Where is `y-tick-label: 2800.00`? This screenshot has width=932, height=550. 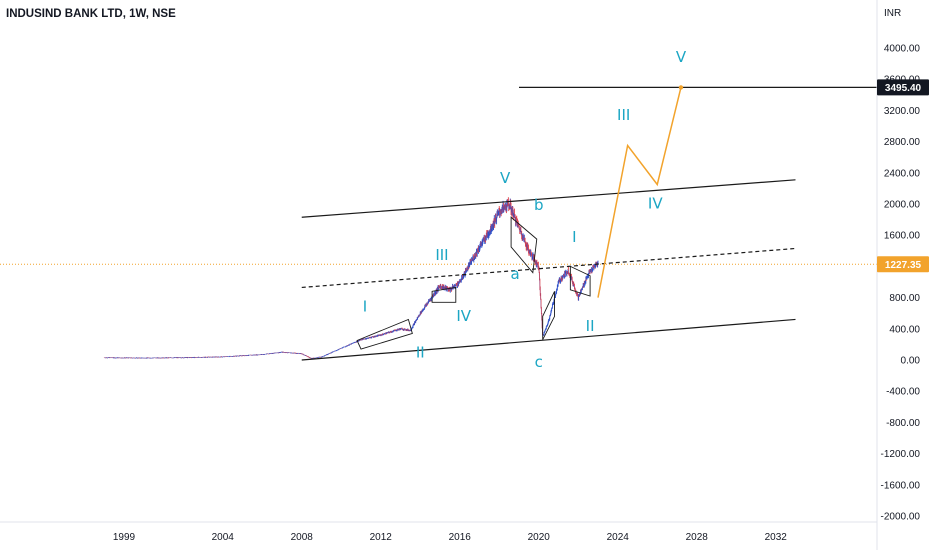 y-tick-label: 2800.00 is located at coordinates (902, 142).